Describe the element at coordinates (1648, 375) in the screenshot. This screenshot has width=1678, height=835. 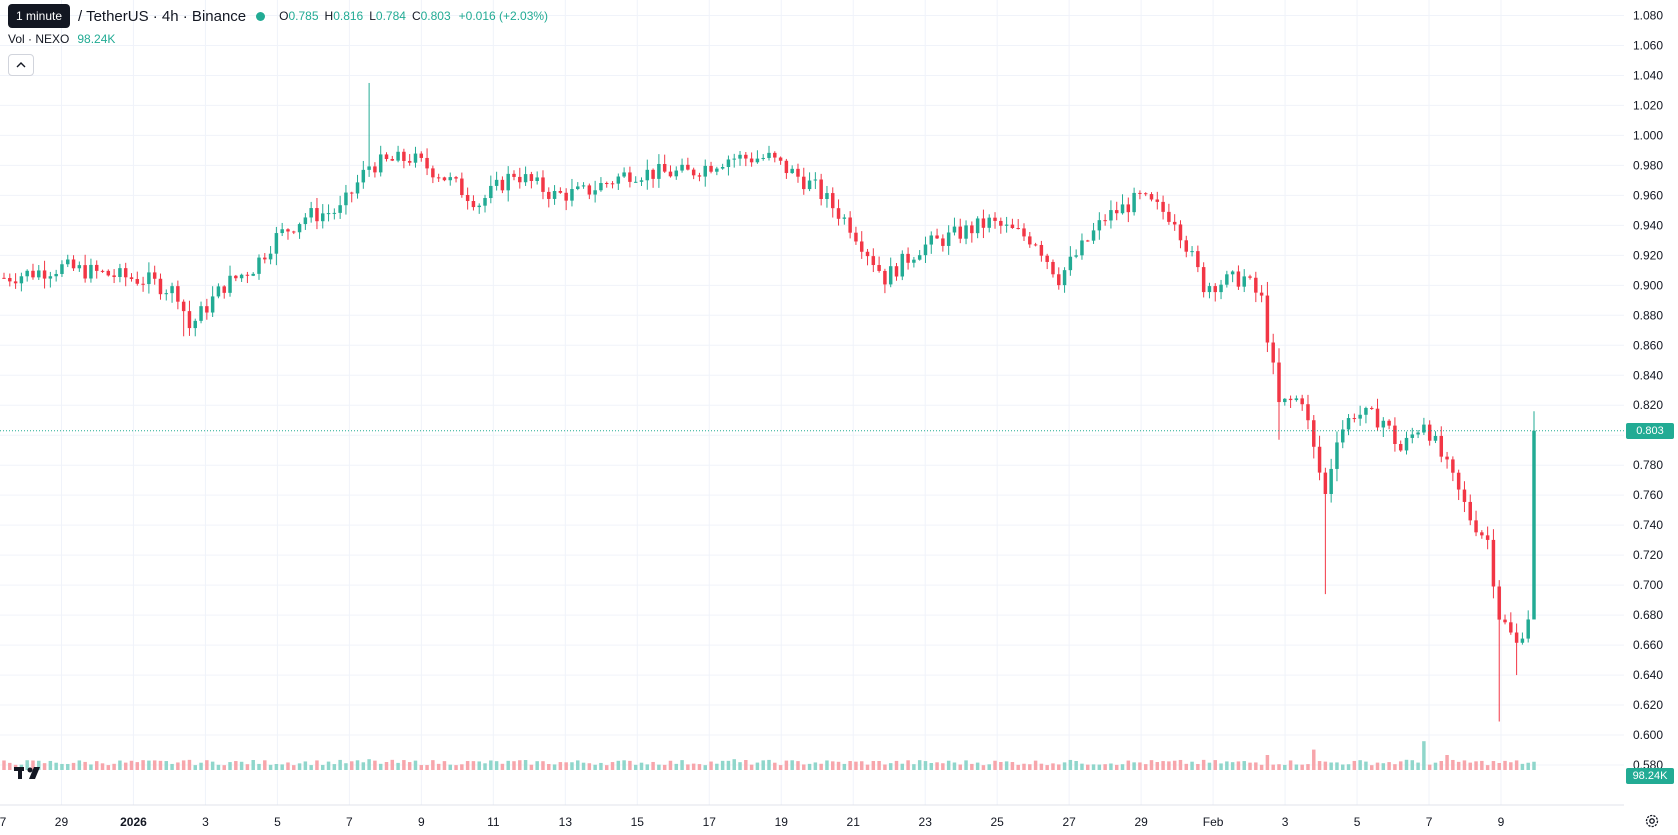
I see `price-tick-label: 0.840` at that location.